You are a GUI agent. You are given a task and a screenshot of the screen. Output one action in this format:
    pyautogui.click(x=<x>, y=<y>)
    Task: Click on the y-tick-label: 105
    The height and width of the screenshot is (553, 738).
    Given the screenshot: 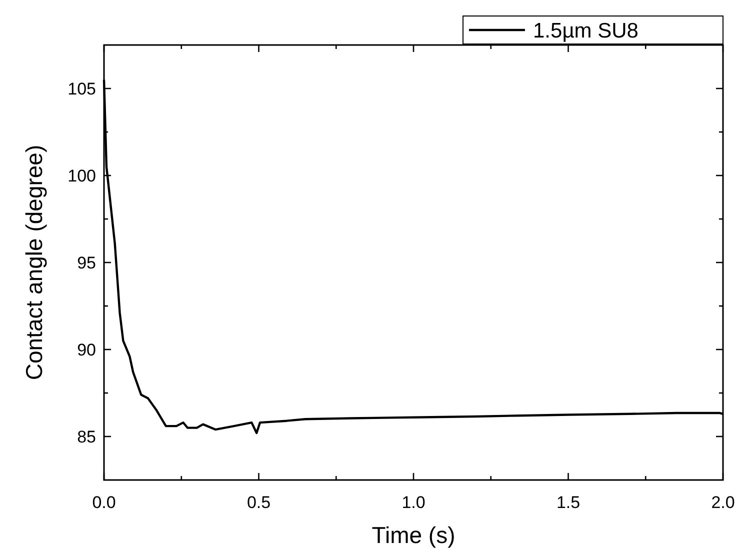 What is the action you would take?
    pyautogui.click(x=82, y=88)
    